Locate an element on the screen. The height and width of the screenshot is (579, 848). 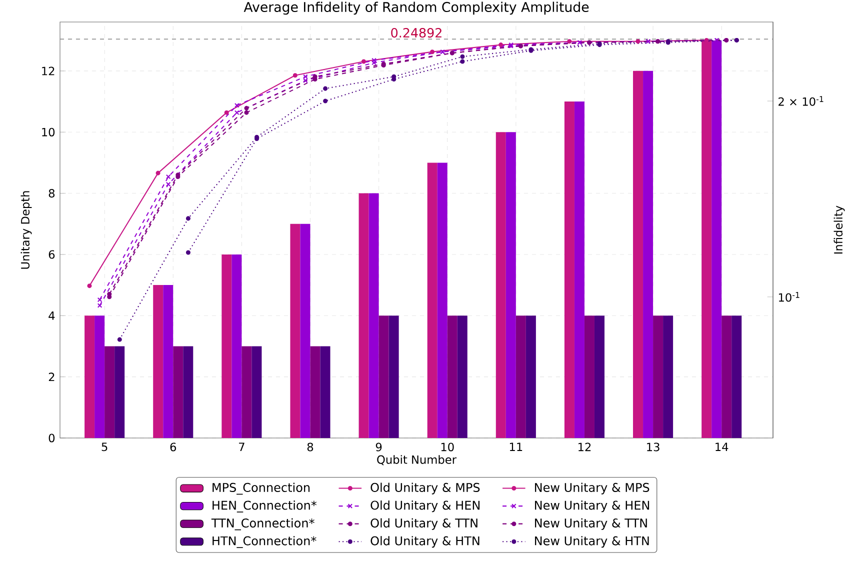
legend-label: Old Unitary & TTN is located at coordinates (424, 524).